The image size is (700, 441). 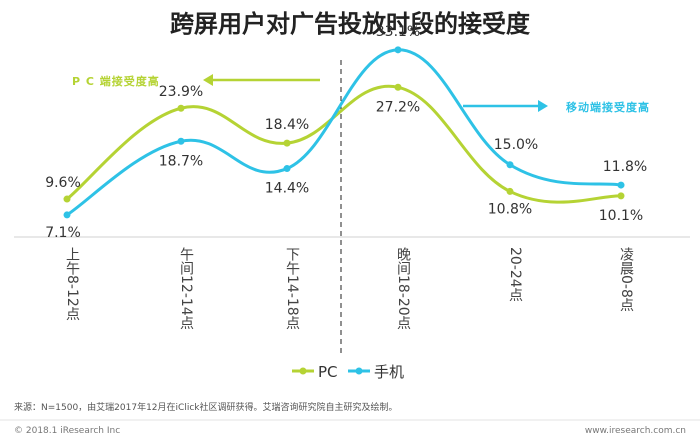 What do you see at coordinates (621, 216) in the screenshot?
I see `pc-data-label: 10.1%` at bounding box center [621, 216].